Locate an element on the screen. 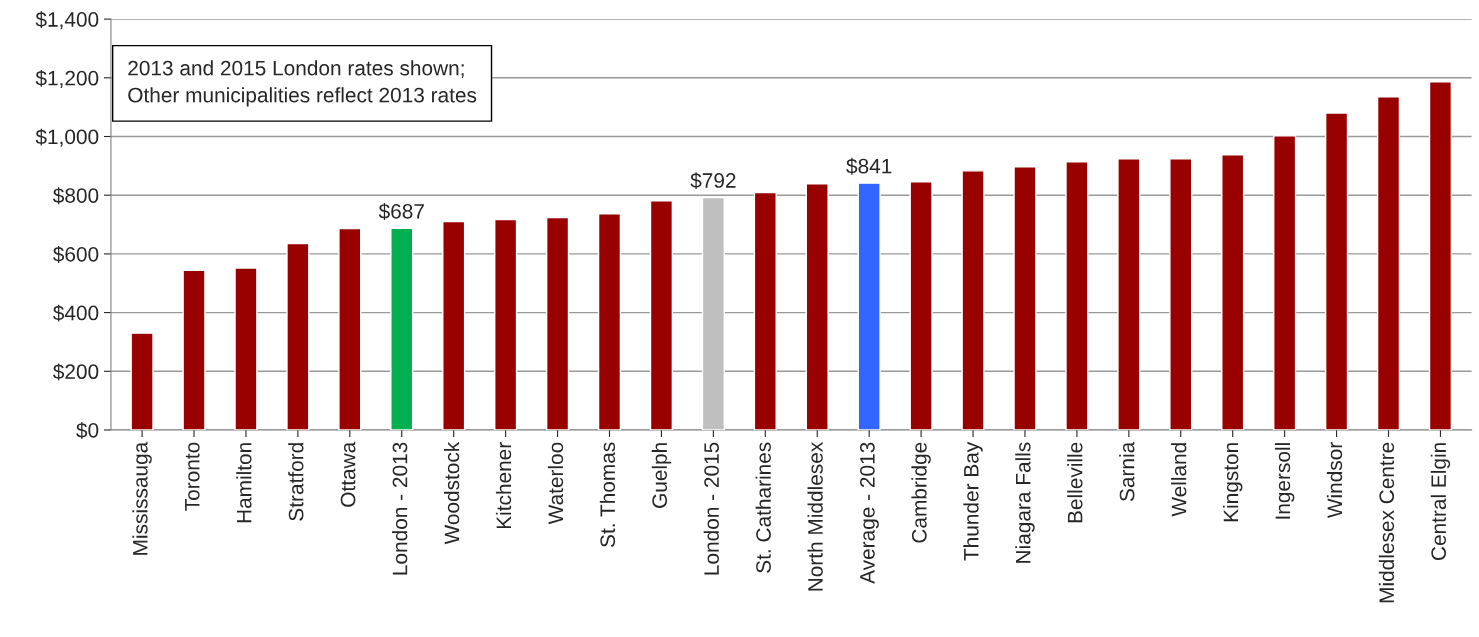 The width and height of the screenshot is (1479, 637). annotation: 2013 and 2015 London rates shown; Other municipalities reflect 2013 rates is located at coordinates (302, 83).